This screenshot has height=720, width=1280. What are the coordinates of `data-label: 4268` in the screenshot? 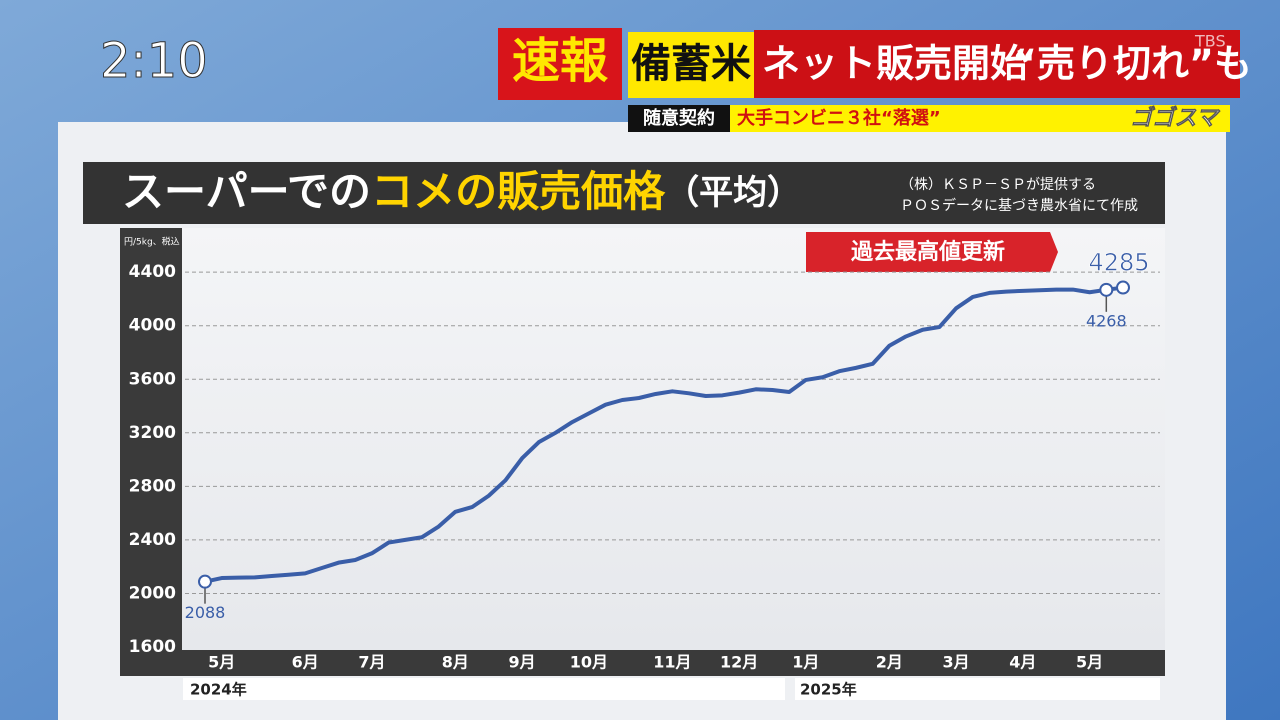 It's located at (1106, 320).